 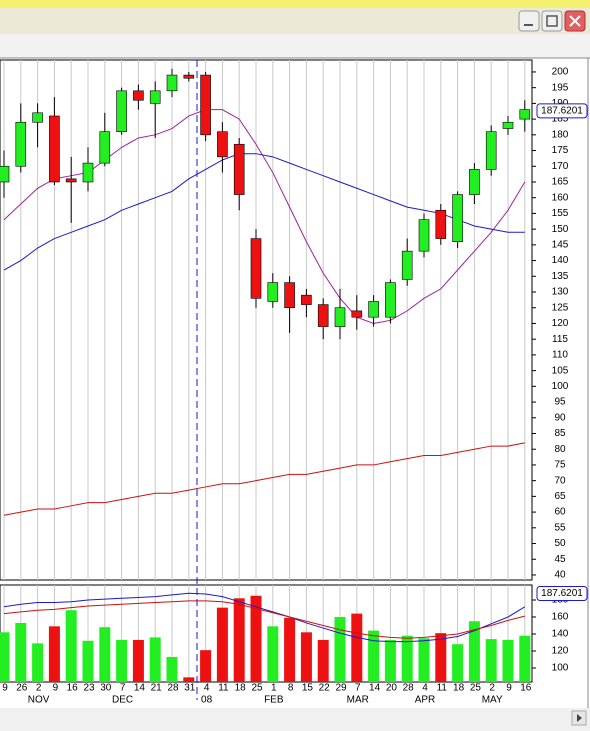 I want to click on y-tick-label: 60, so click(x=560, y=512).